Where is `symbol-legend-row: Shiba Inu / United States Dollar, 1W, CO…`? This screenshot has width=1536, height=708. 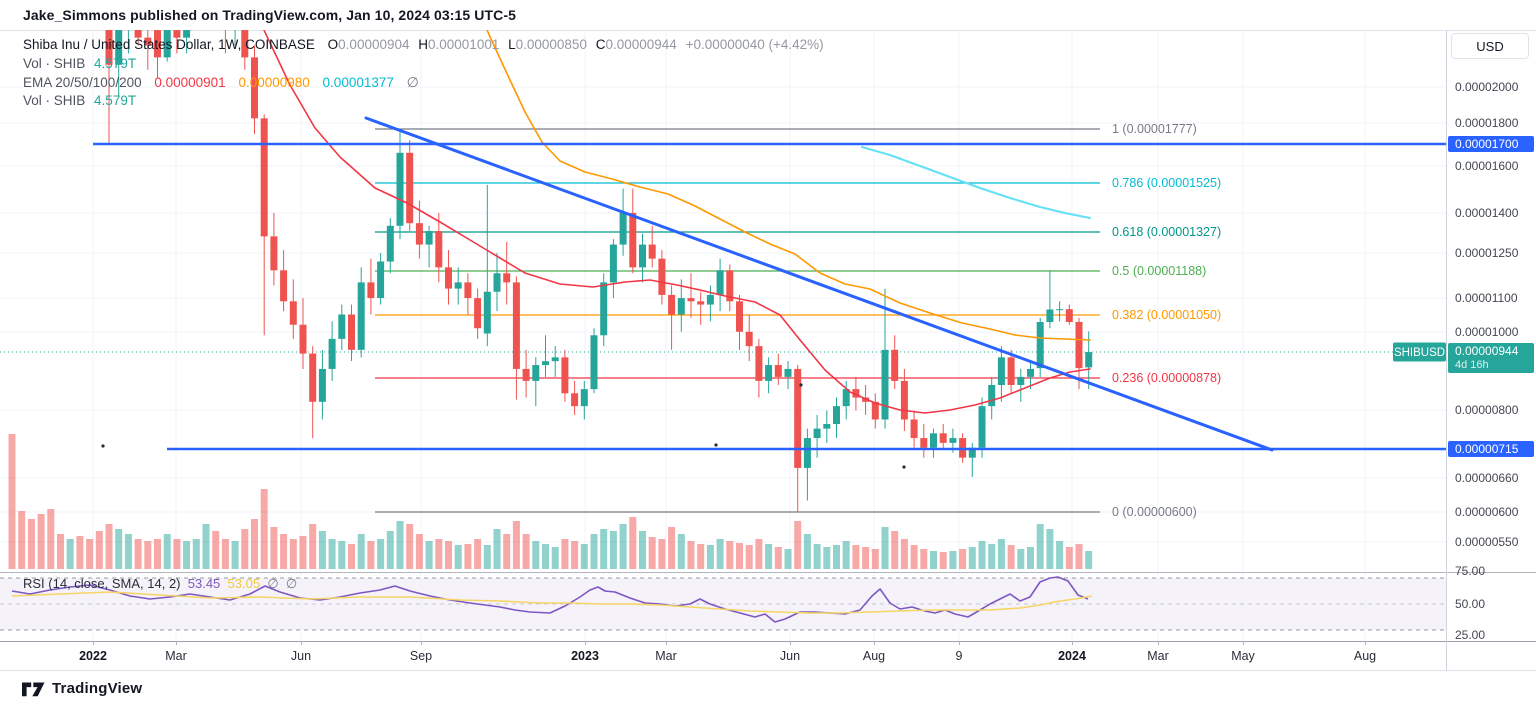 symbol-legend-row: Shiba Inu / United States Dollar, 1W, CO… is located at coordinates (423, 45).